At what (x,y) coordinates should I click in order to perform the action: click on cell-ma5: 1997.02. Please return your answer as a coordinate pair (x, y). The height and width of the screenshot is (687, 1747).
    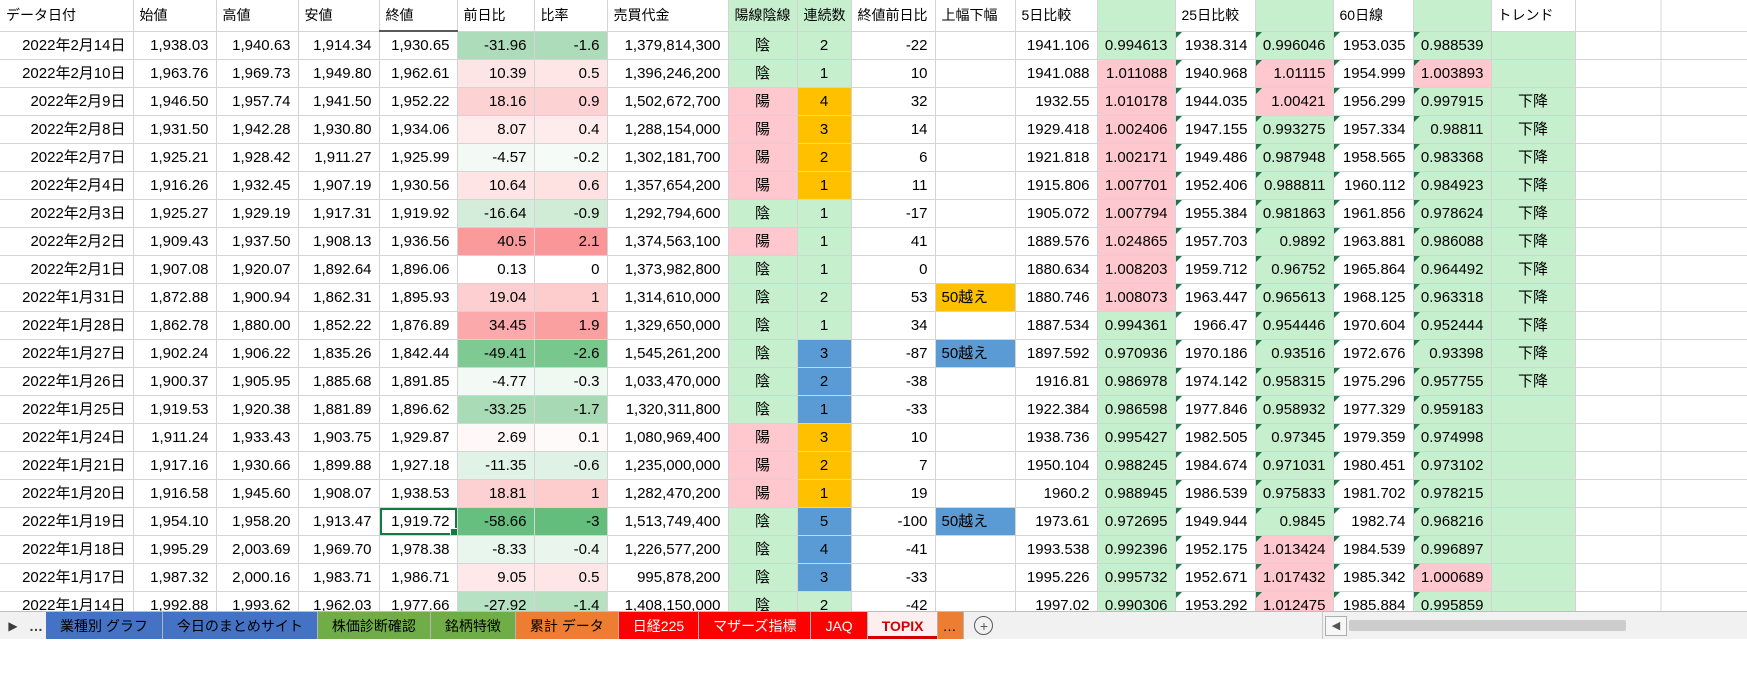
    Looking at the image, I should click on (1056, 601).